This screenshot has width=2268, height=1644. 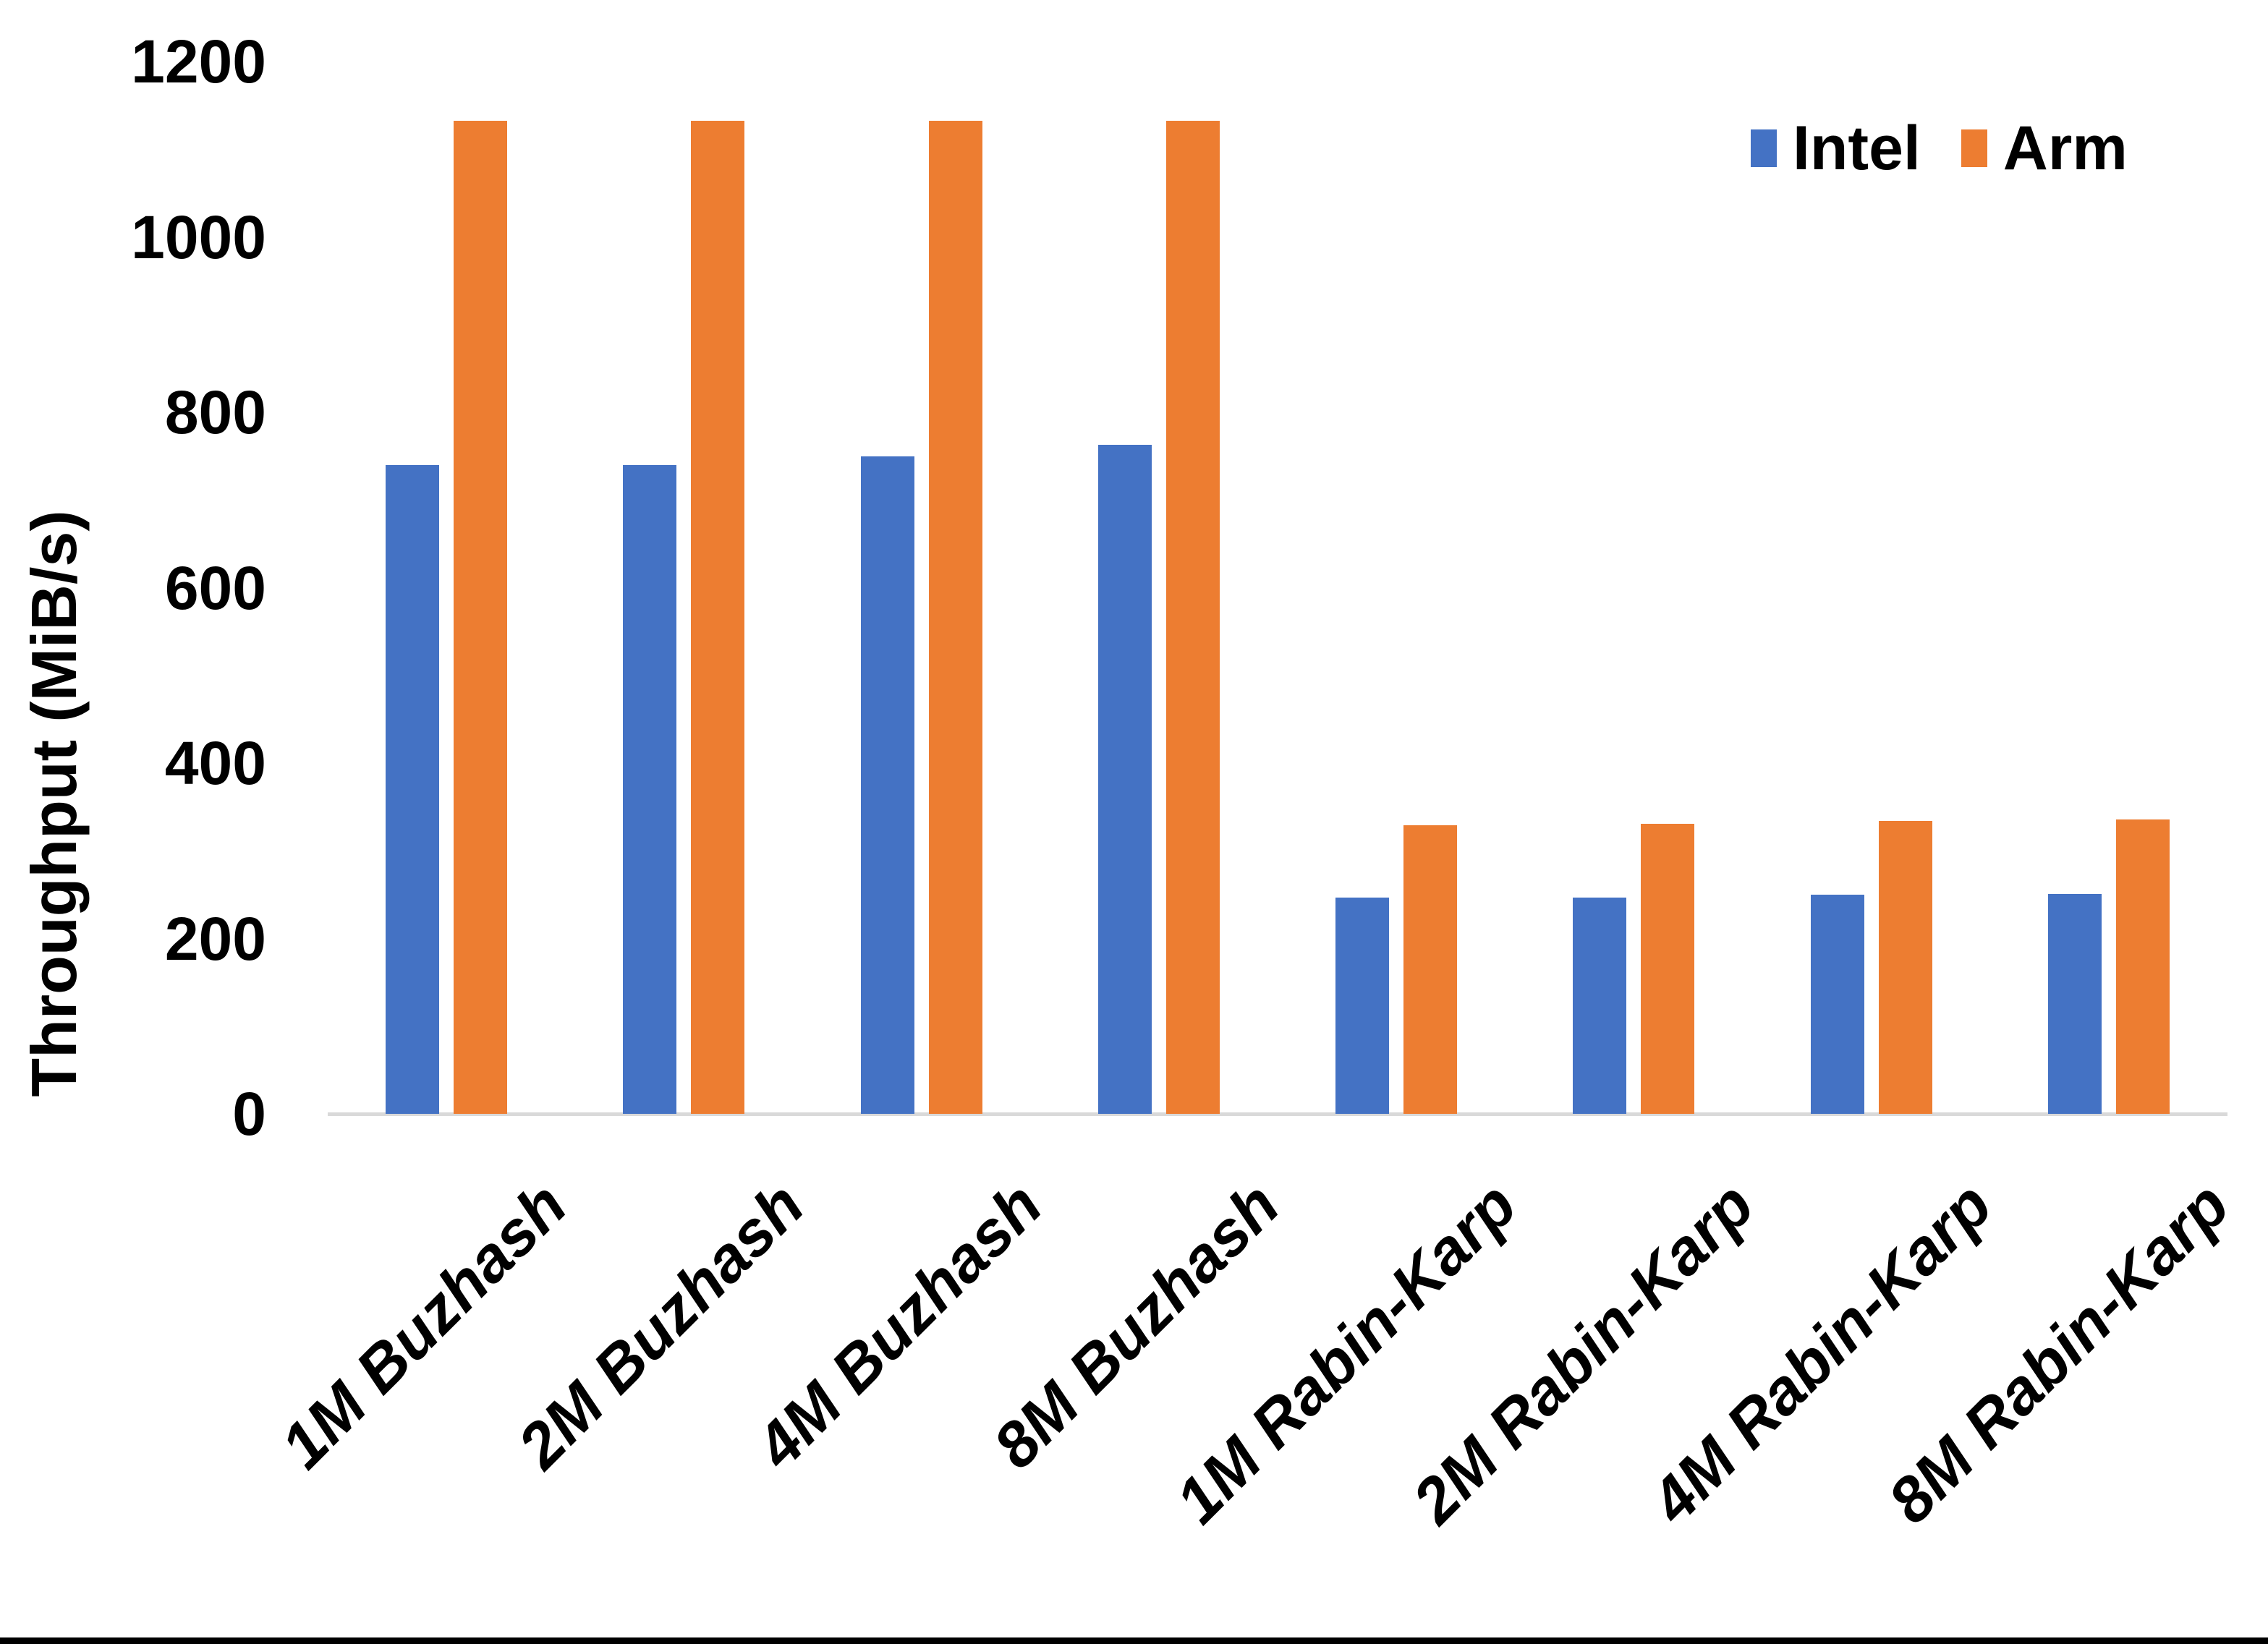 What do you see at coordinates (1905, 967) in the screenshot?
I see `bar-arm-4m-rabin-karp` at bounding box center [1905, 967].